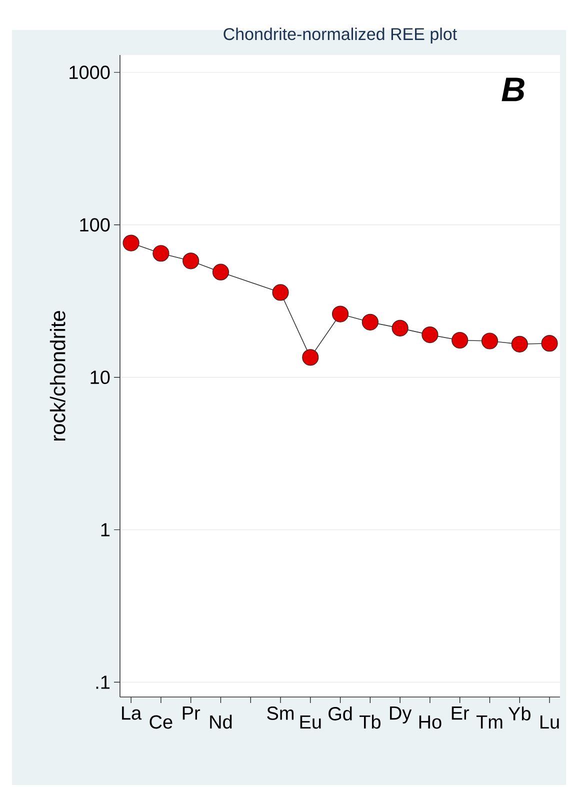  Describe the element at coordinates (58, 376) in the screenshot. I see `y-axis-title: rock/chondrite` at that location.